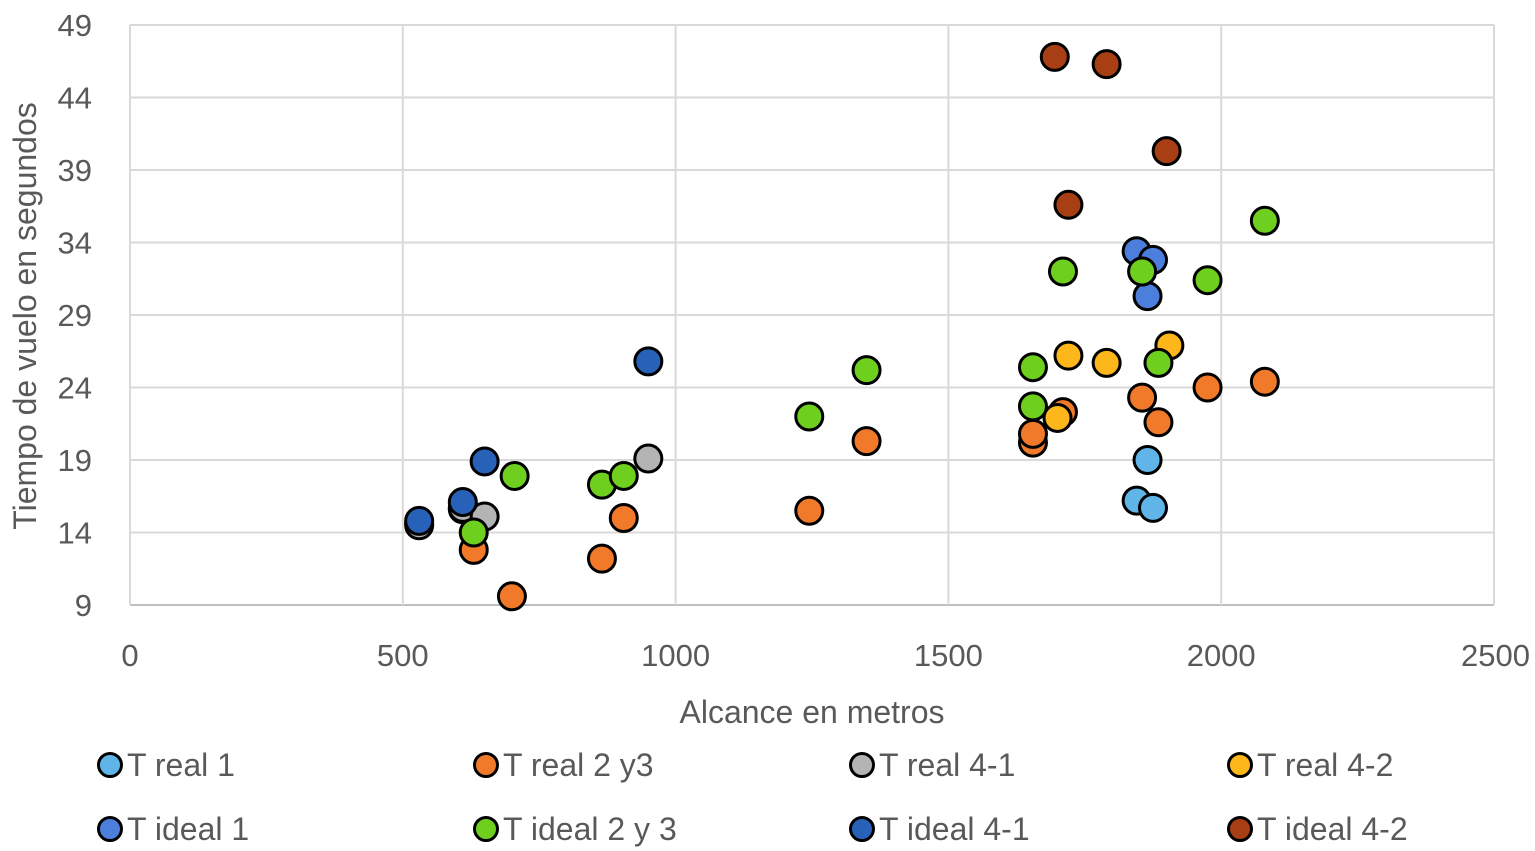  What do you see at coordinates (590, 829) in the screenshot?
I see `legend-label: T ideal 2 y 3` at bounding box center [590, 829].